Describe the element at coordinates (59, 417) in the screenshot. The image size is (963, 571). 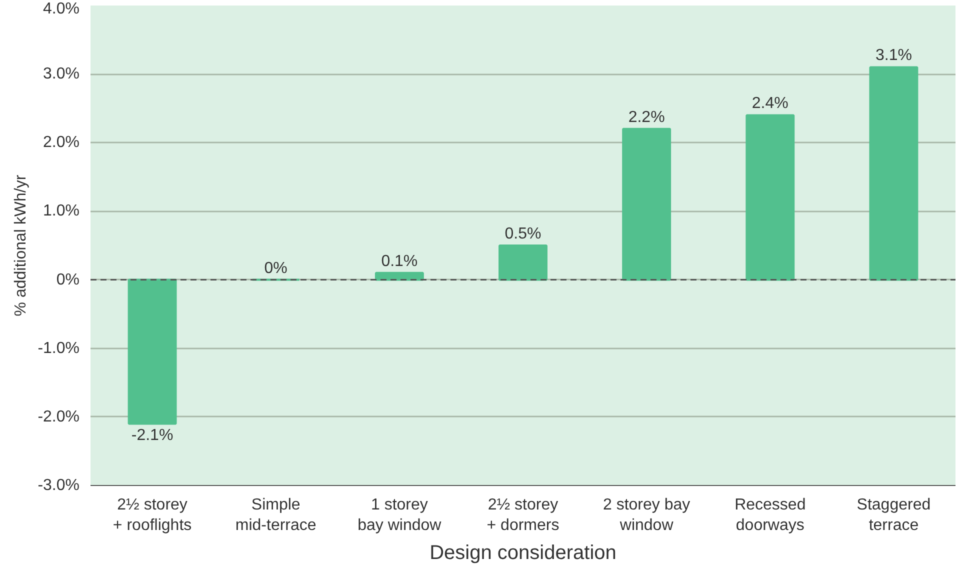
I see `y-tick-label: -2.0%` at that location.